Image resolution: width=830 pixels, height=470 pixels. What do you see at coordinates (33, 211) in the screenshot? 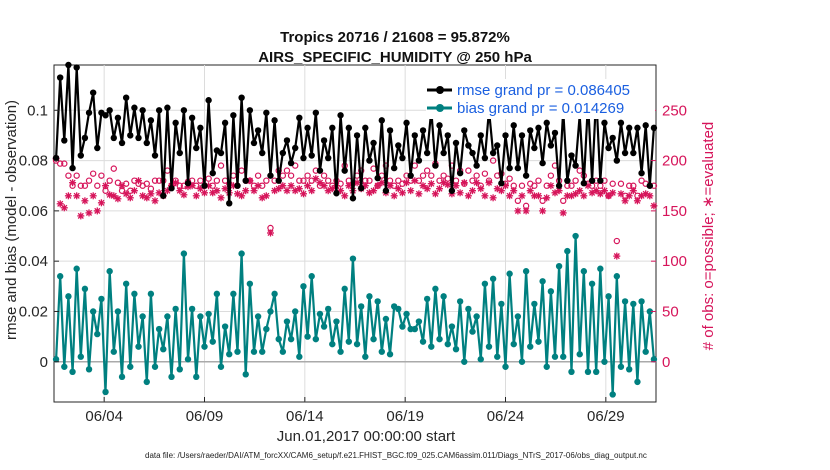
I see `y-tick-label-left: 0.06` at bounding box center [33, 211].